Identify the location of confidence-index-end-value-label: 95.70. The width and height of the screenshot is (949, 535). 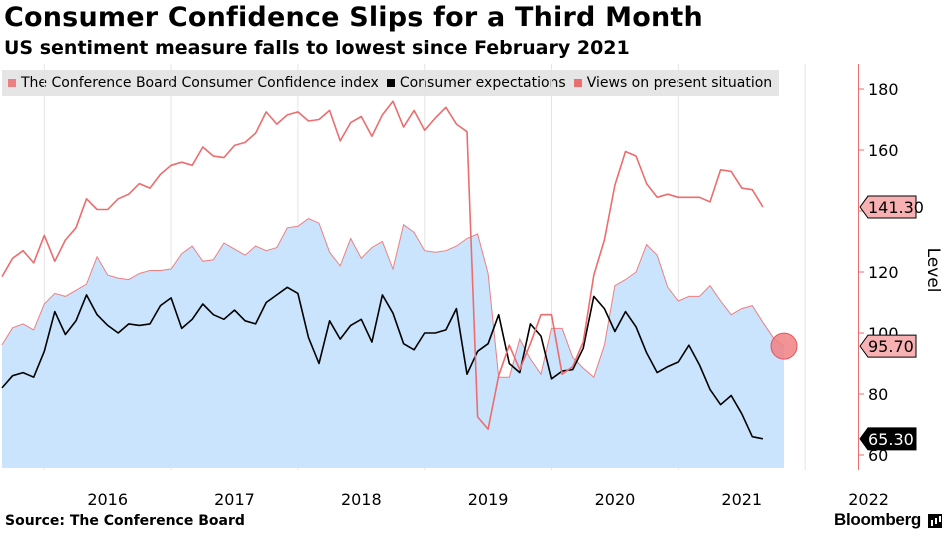
(891, 346).